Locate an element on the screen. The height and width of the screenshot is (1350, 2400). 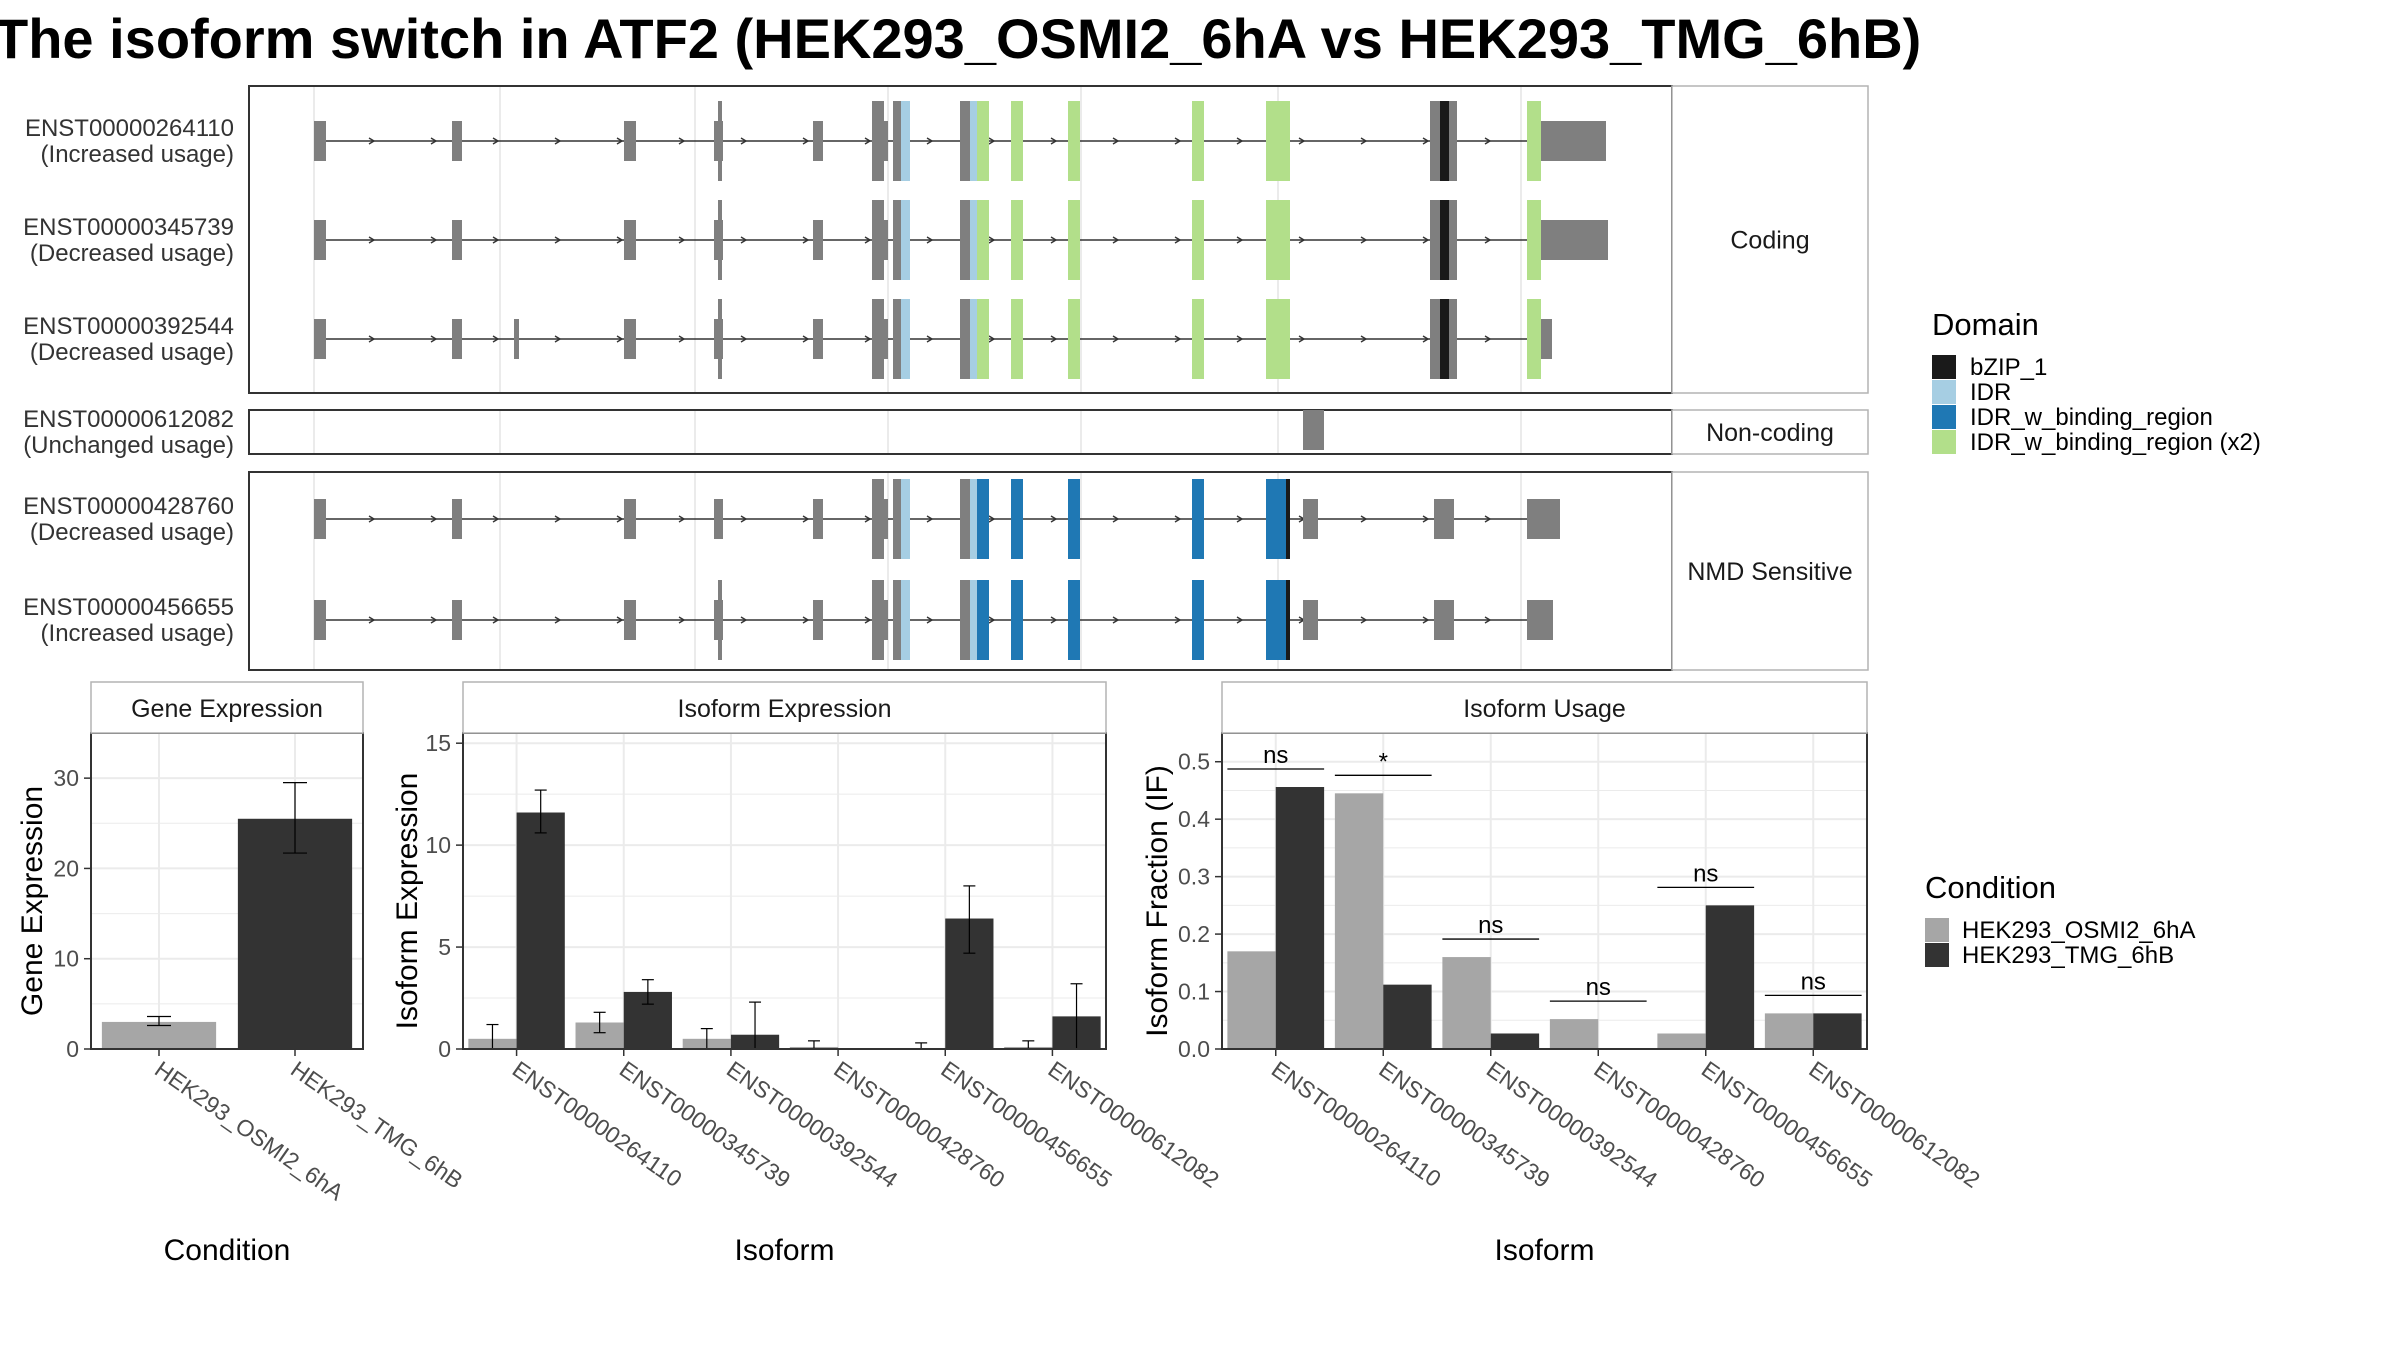
structure-strip-label: Coding is located at coordinates (1769, 241).